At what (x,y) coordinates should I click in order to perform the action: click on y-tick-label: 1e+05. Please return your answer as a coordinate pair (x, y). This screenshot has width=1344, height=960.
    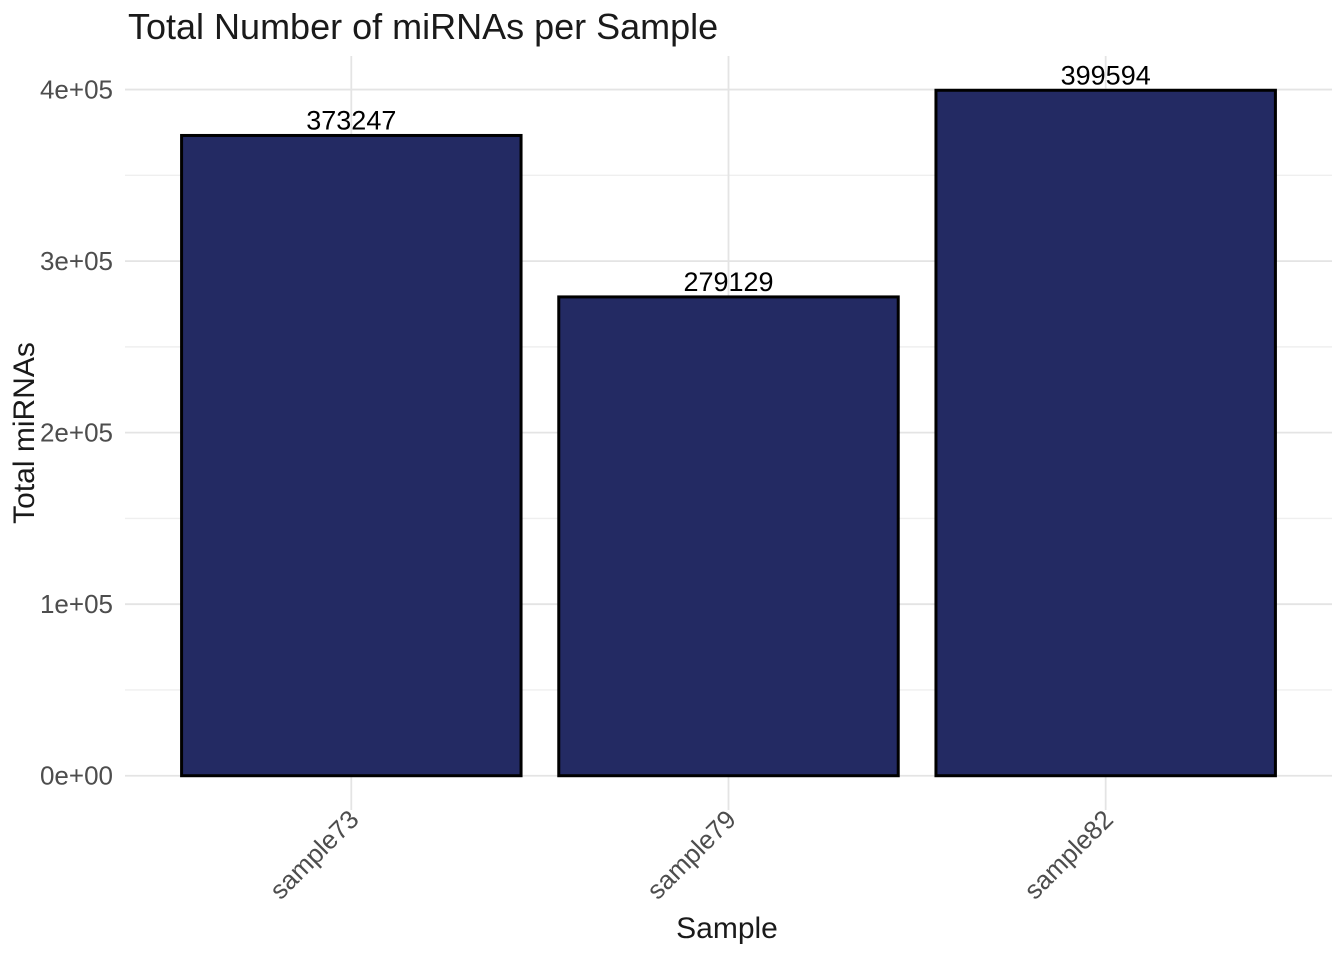
    Looking at the image, I should click on (76, 604).